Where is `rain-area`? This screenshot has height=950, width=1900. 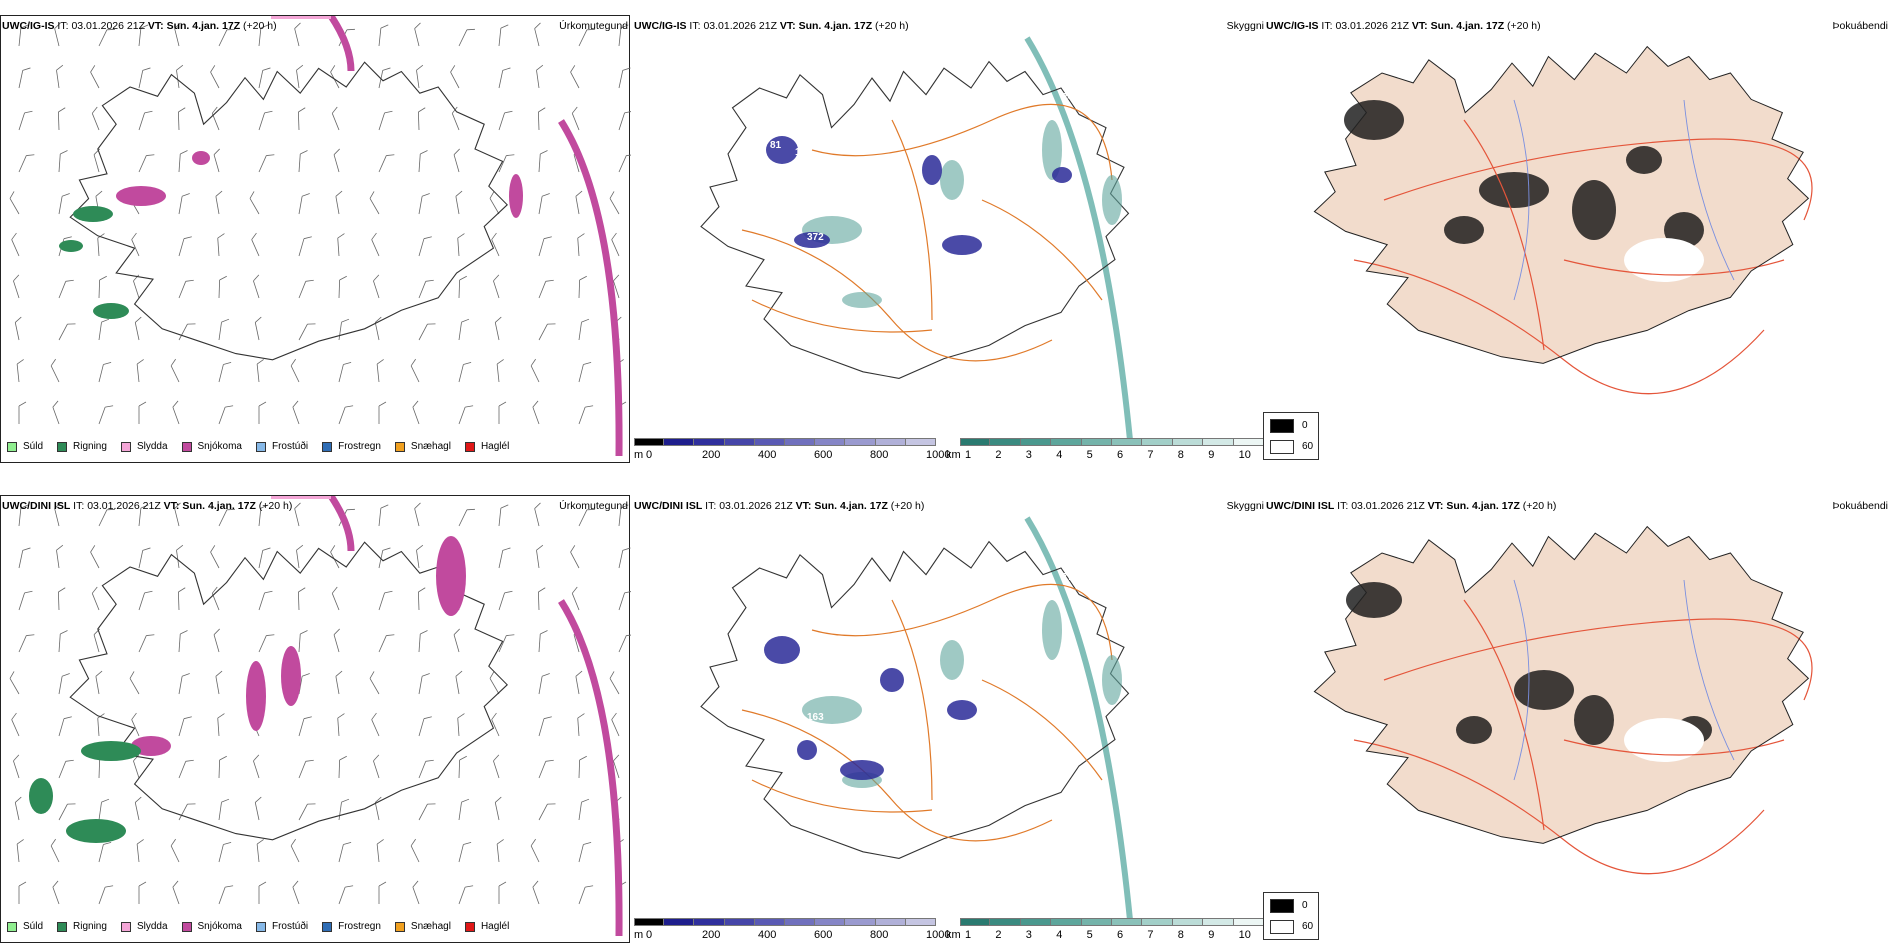 rain-area is located at coordinates (111, 311).